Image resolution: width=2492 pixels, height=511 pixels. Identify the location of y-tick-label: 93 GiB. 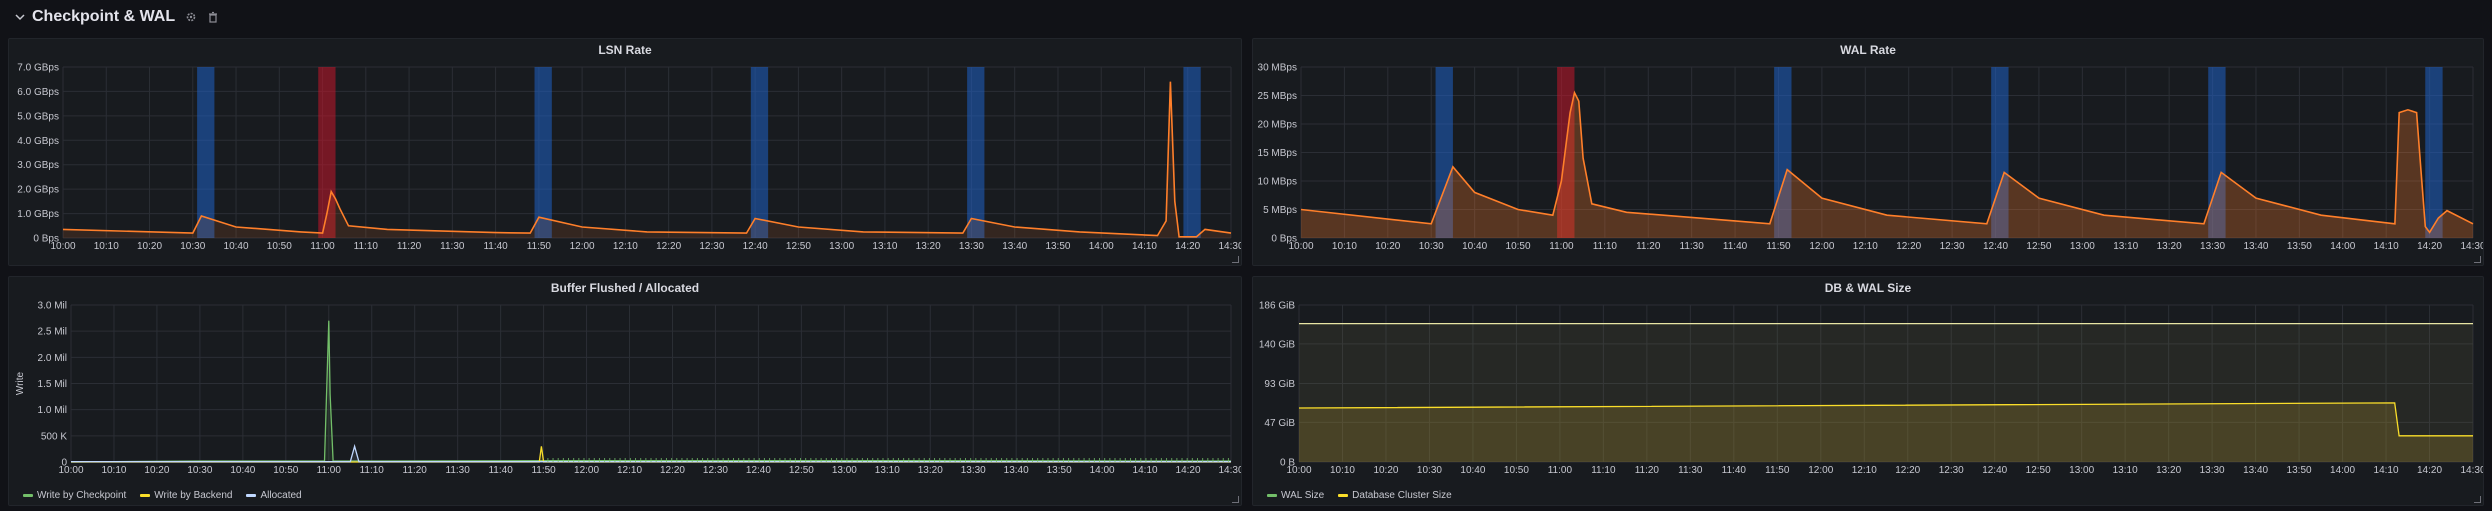
(1279, 384).